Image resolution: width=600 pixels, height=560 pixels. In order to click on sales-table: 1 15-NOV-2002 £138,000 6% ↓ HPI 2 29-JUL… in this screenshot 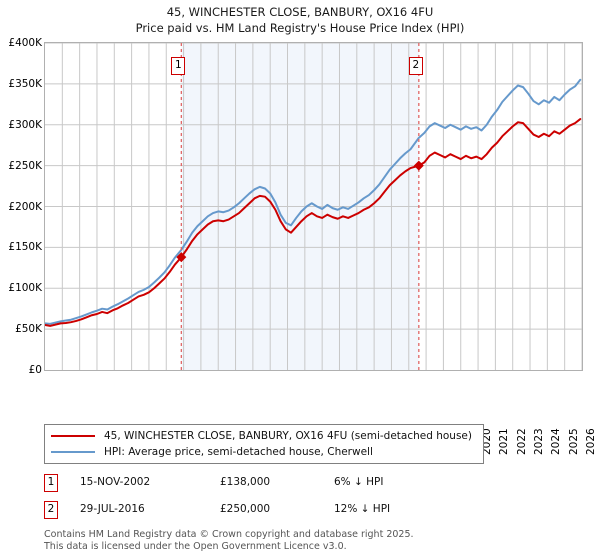, I will do `click(279, 499)`.